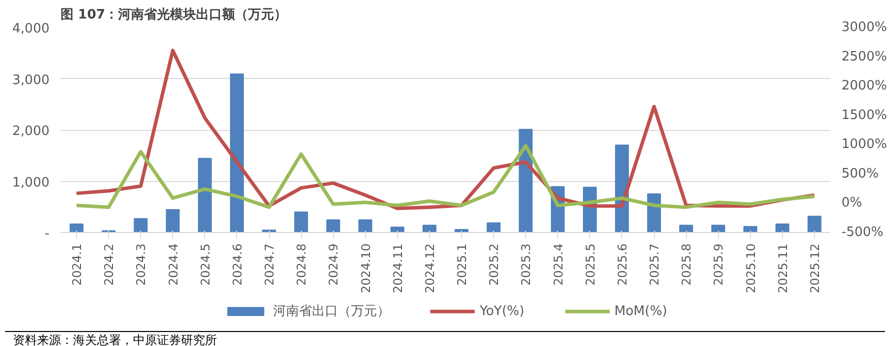 This screenshot has height=346, width=889. What do you see at coordinates (852, 203) in the screenshot?
I see `y2-tick-label: 0%` at bounding box center [852, 203].